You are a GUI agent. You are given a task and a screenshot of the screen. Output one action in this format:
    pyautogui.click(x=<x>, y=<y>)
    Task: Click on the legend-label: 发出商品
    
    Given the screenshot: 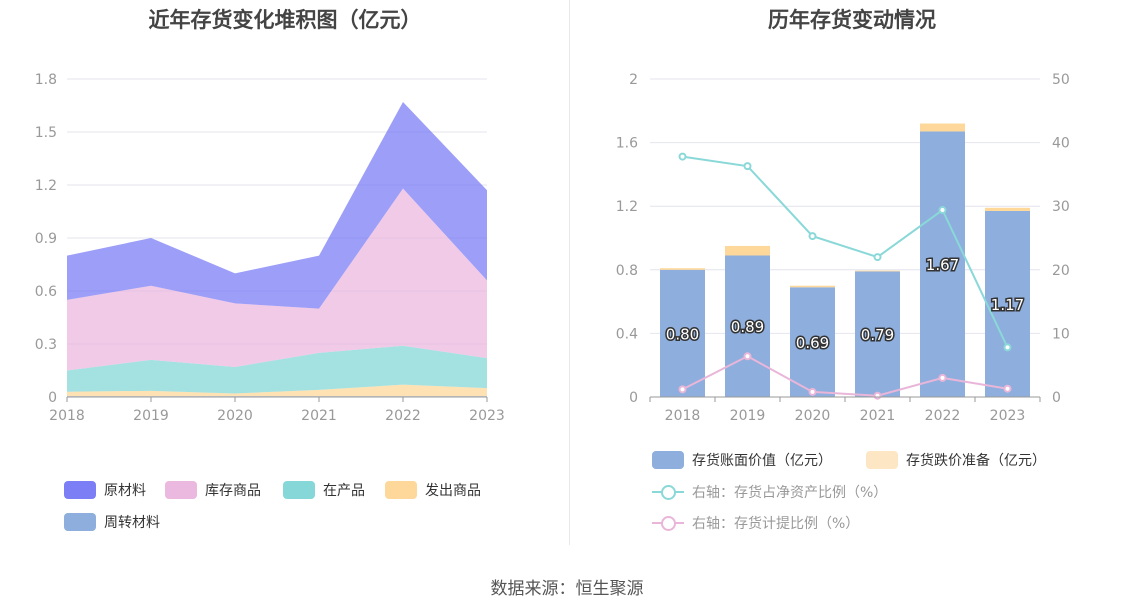 What is the action you would take?
    pyautogui.click(x=453, y=491)
    